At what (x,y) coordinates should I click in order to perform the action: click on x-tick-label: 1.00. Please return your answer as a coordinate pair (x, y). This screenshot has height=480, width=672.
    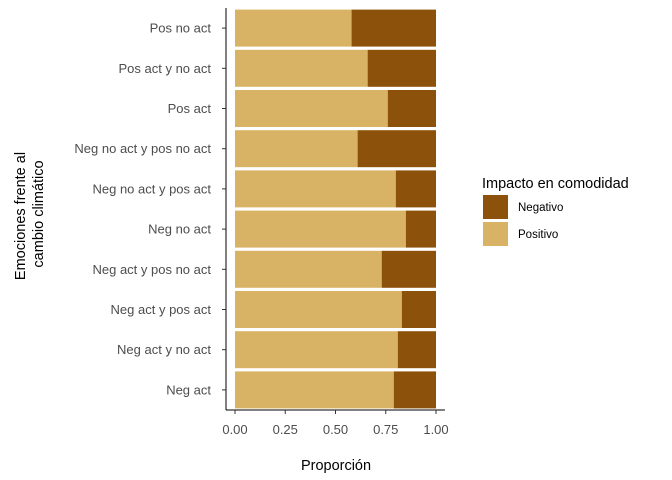
    Looking at the image, I should click on (435, 429).